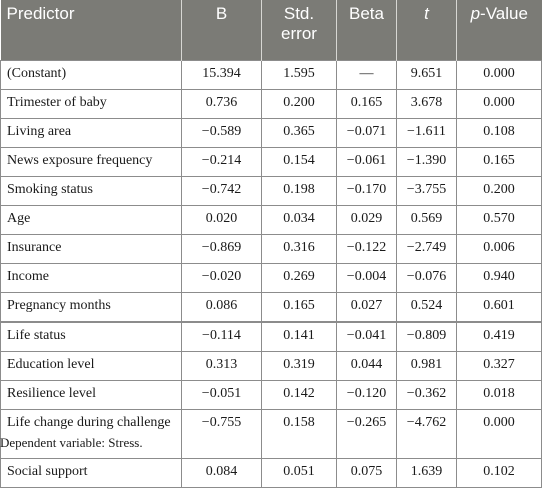  I want to click on beta-cell: —, so click(366, 75).